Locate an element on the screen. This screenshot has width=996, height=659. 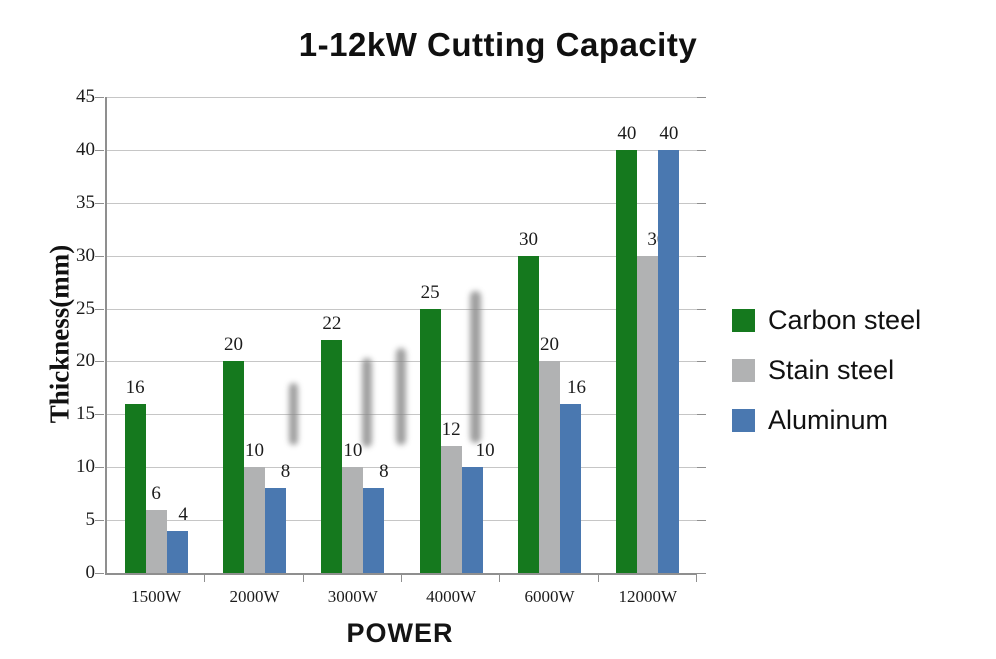
y-axis-tick-label: 20 is located at coordinates (85, 361).